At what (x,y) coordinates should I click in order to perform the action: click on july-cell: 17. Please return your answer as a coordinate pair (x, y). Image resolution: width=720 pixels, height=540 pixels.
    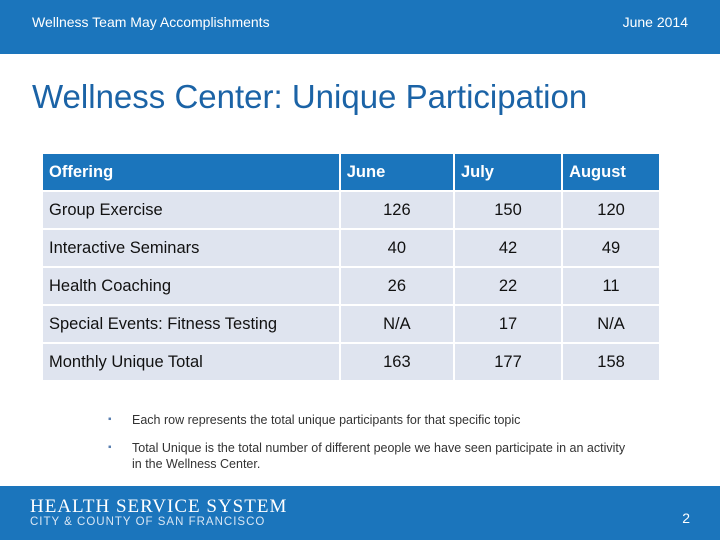
    Looking at the image, I should click on (507, 324).